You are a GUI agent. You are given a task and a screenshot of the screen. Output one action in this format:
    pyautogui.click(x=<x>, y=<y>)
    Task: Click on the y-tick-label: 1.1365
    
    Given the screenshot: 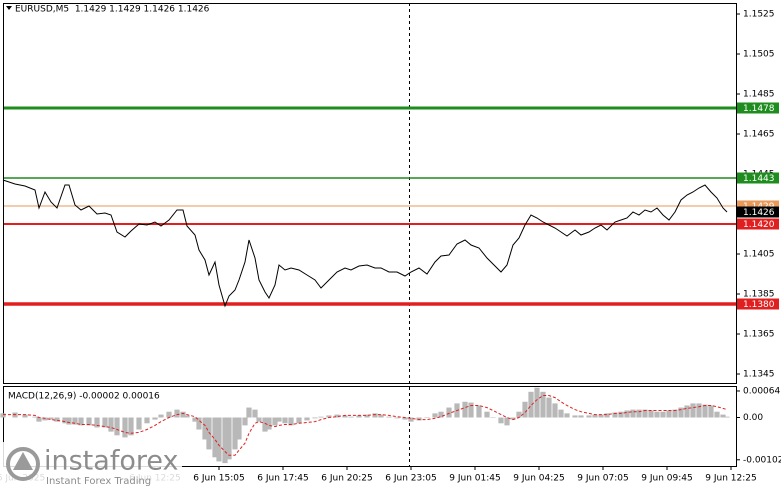 What is the action you would take?
    pyautogui.click(x=759, y=335)
    